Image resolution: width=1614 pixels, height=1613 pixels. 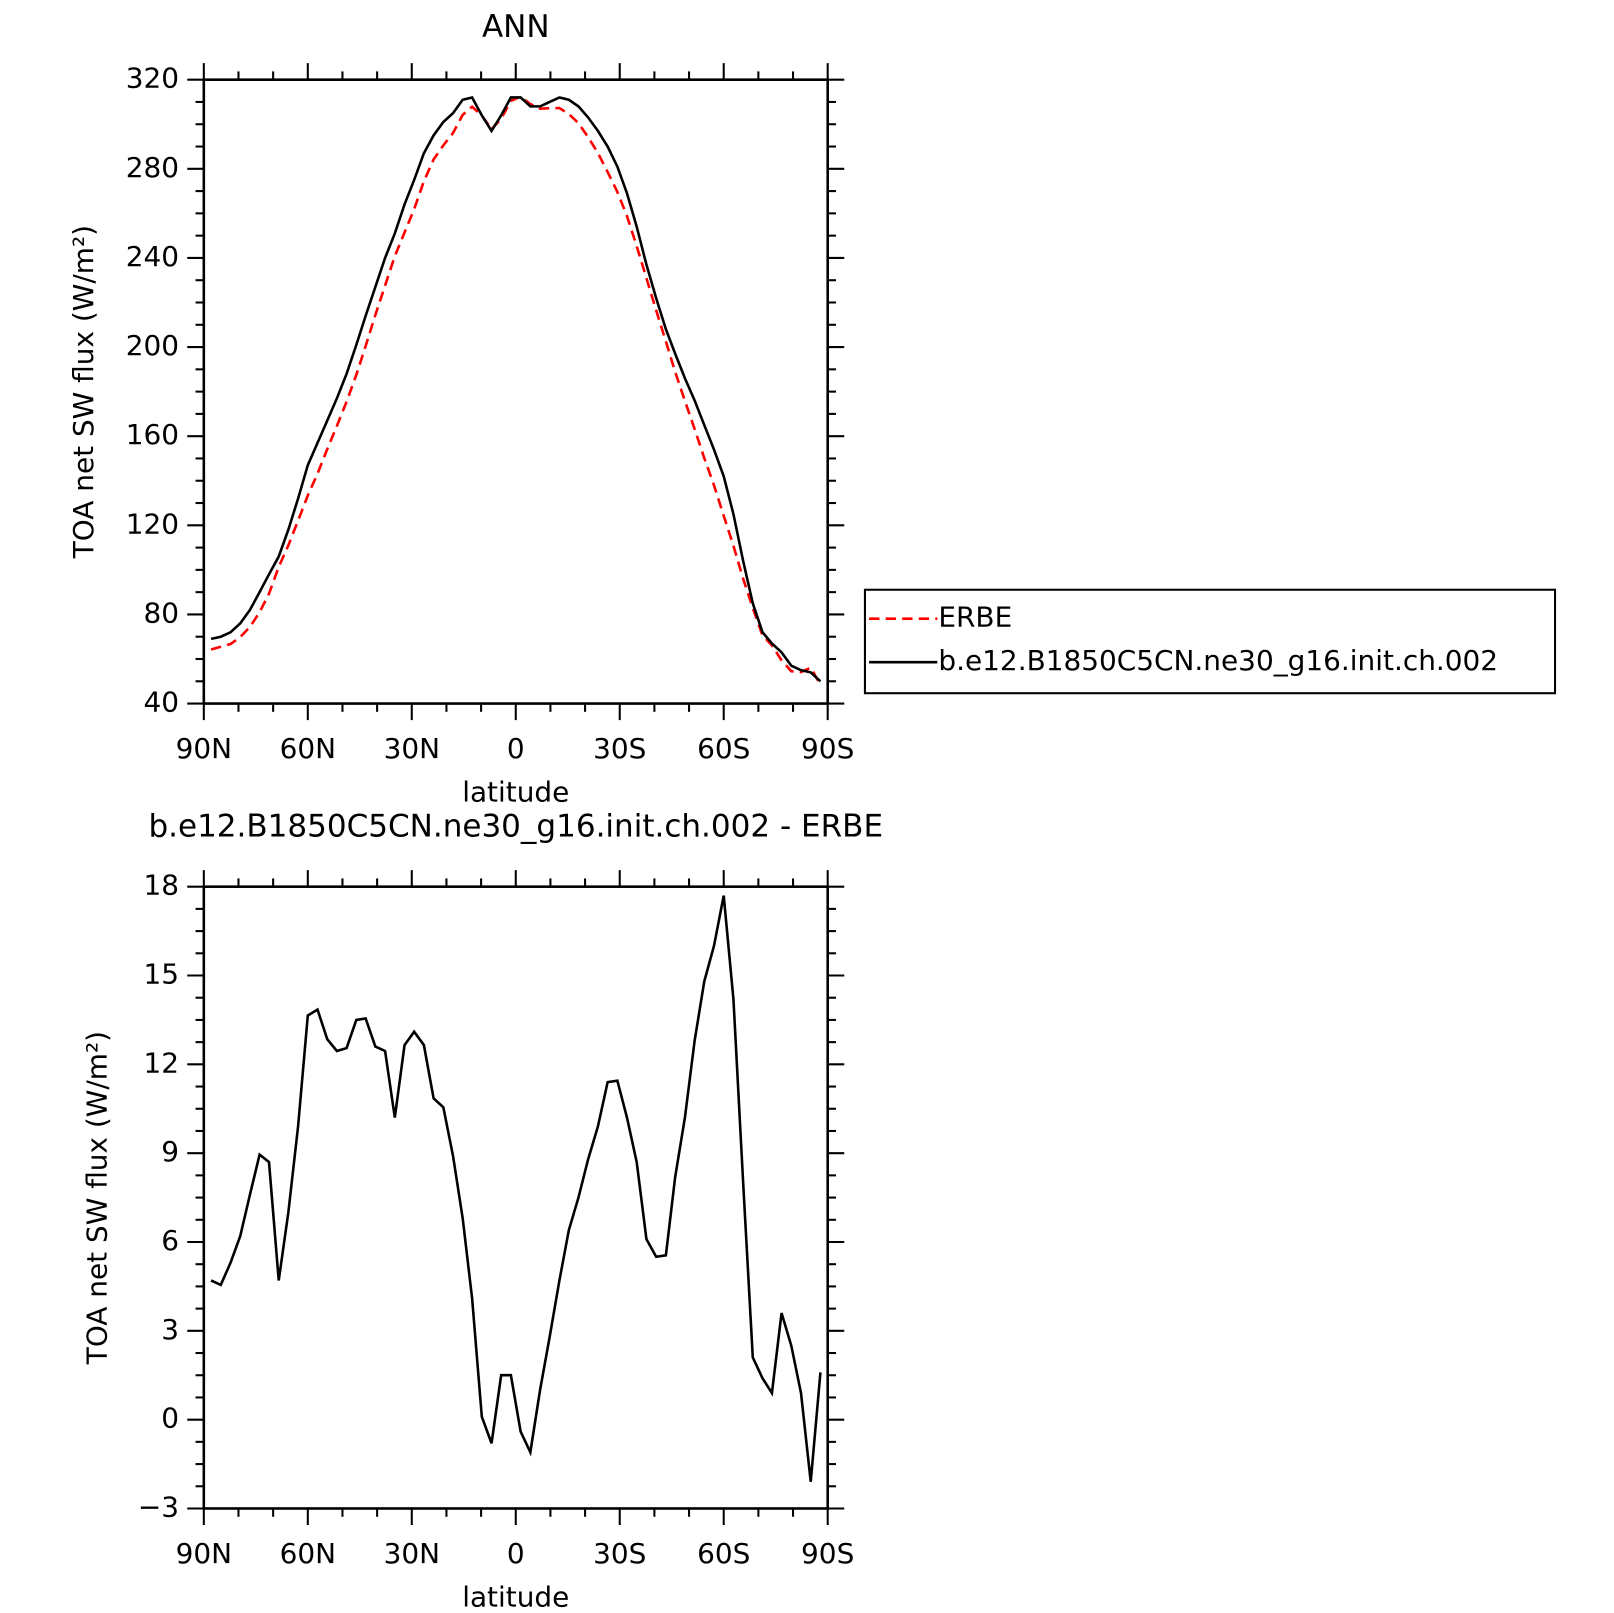 I want to click on legend: ERBE b.e12.B1850C5CN.ne30_g16.init.ch.002, so click(x=1210, y=641).